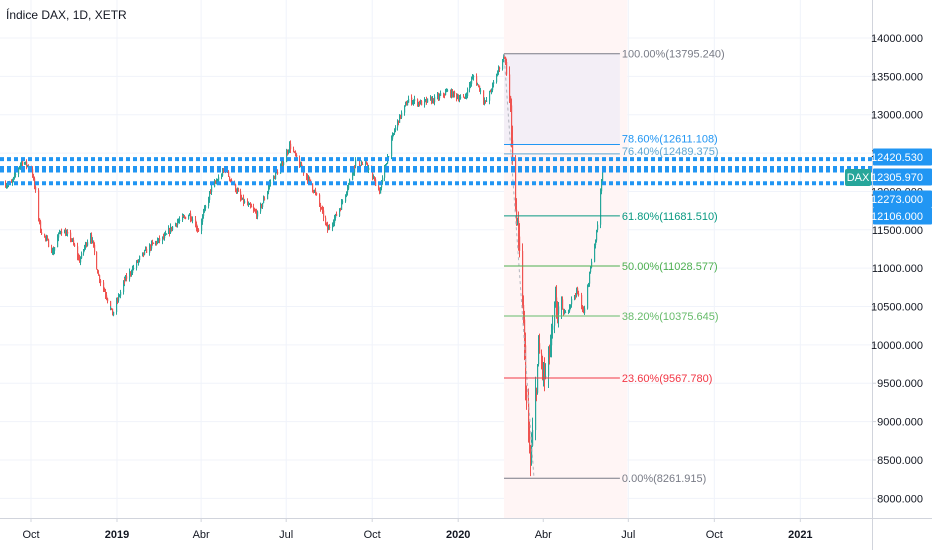 The height and width of the screenshot is (550, 932). I want to click on price-tag, so click(902, 177).